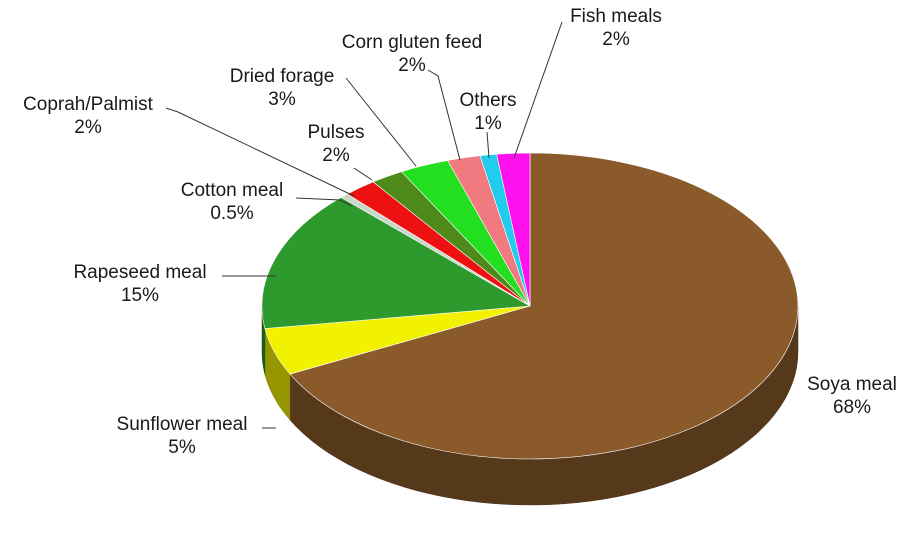 Image resolution: width=908 pixels, height=553 pixels. What do you see at coordinates (852, 407) in the screenshot?
I see `value-label-soya-meal: 68%` at bounding box center [852, 407].